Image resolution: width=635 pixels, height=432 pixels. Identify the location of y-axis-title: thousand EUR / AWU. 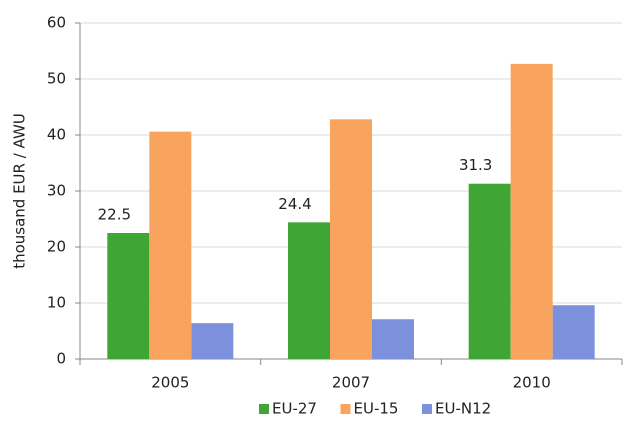
(20, 191).